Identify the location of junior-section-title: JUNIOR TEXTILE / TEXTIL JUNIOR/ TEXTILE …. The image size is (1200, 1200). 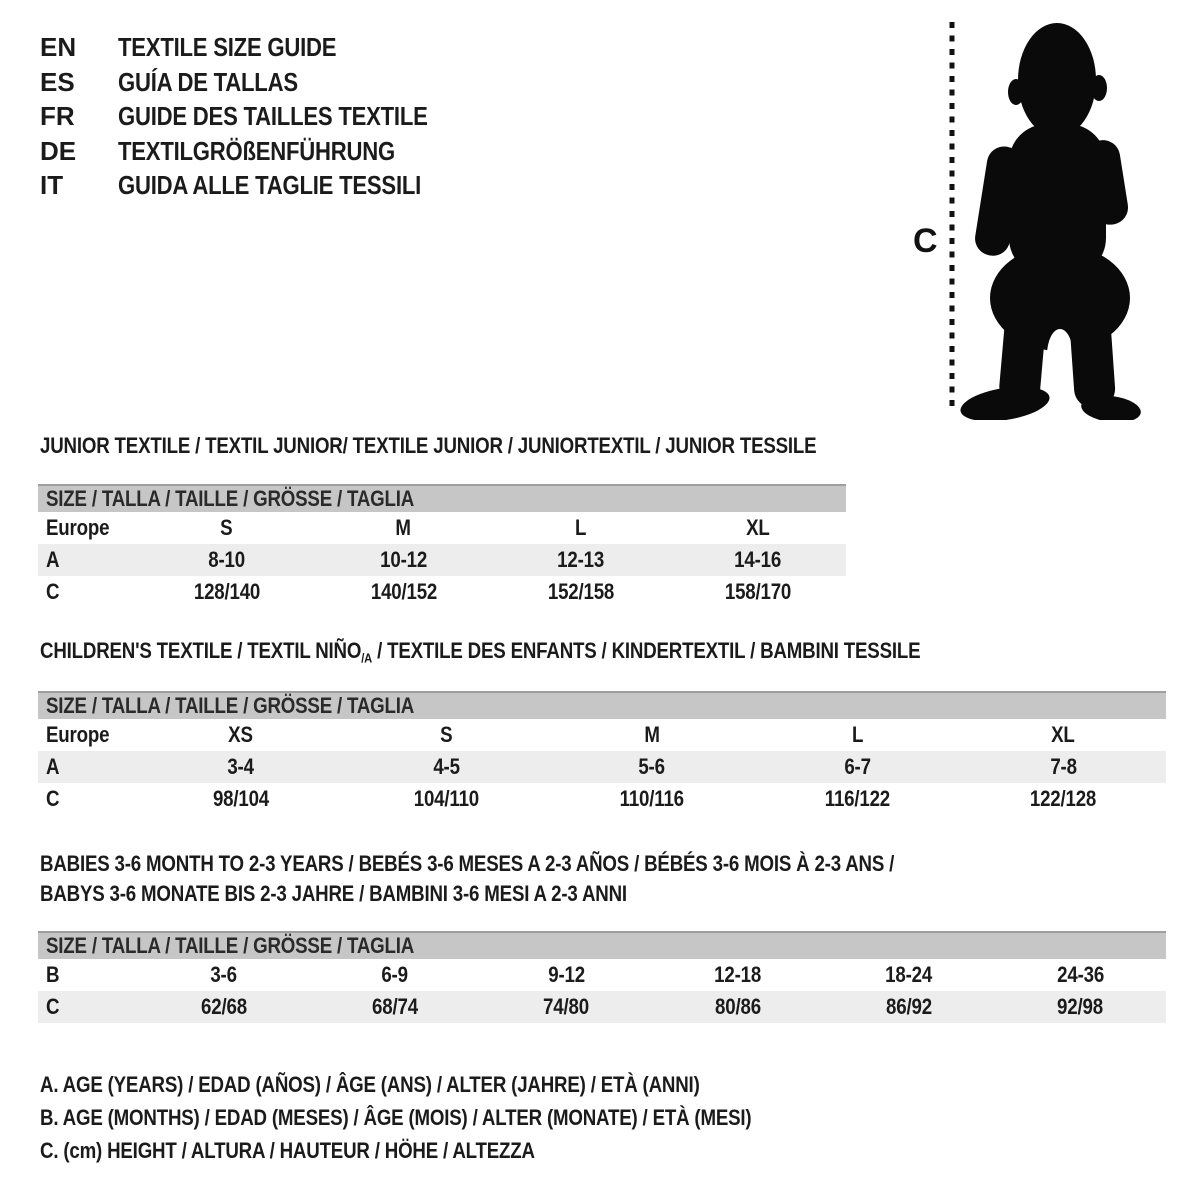
(428, 445).